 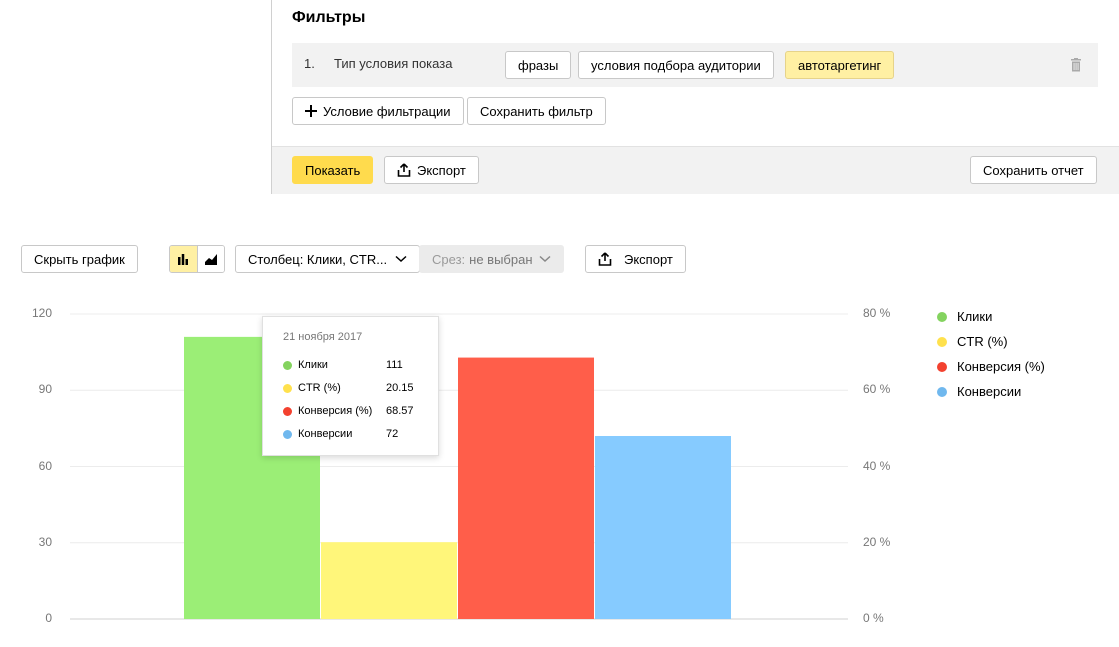 I want to click on right-tick-label: 0 %, so click(x=873, y=618).